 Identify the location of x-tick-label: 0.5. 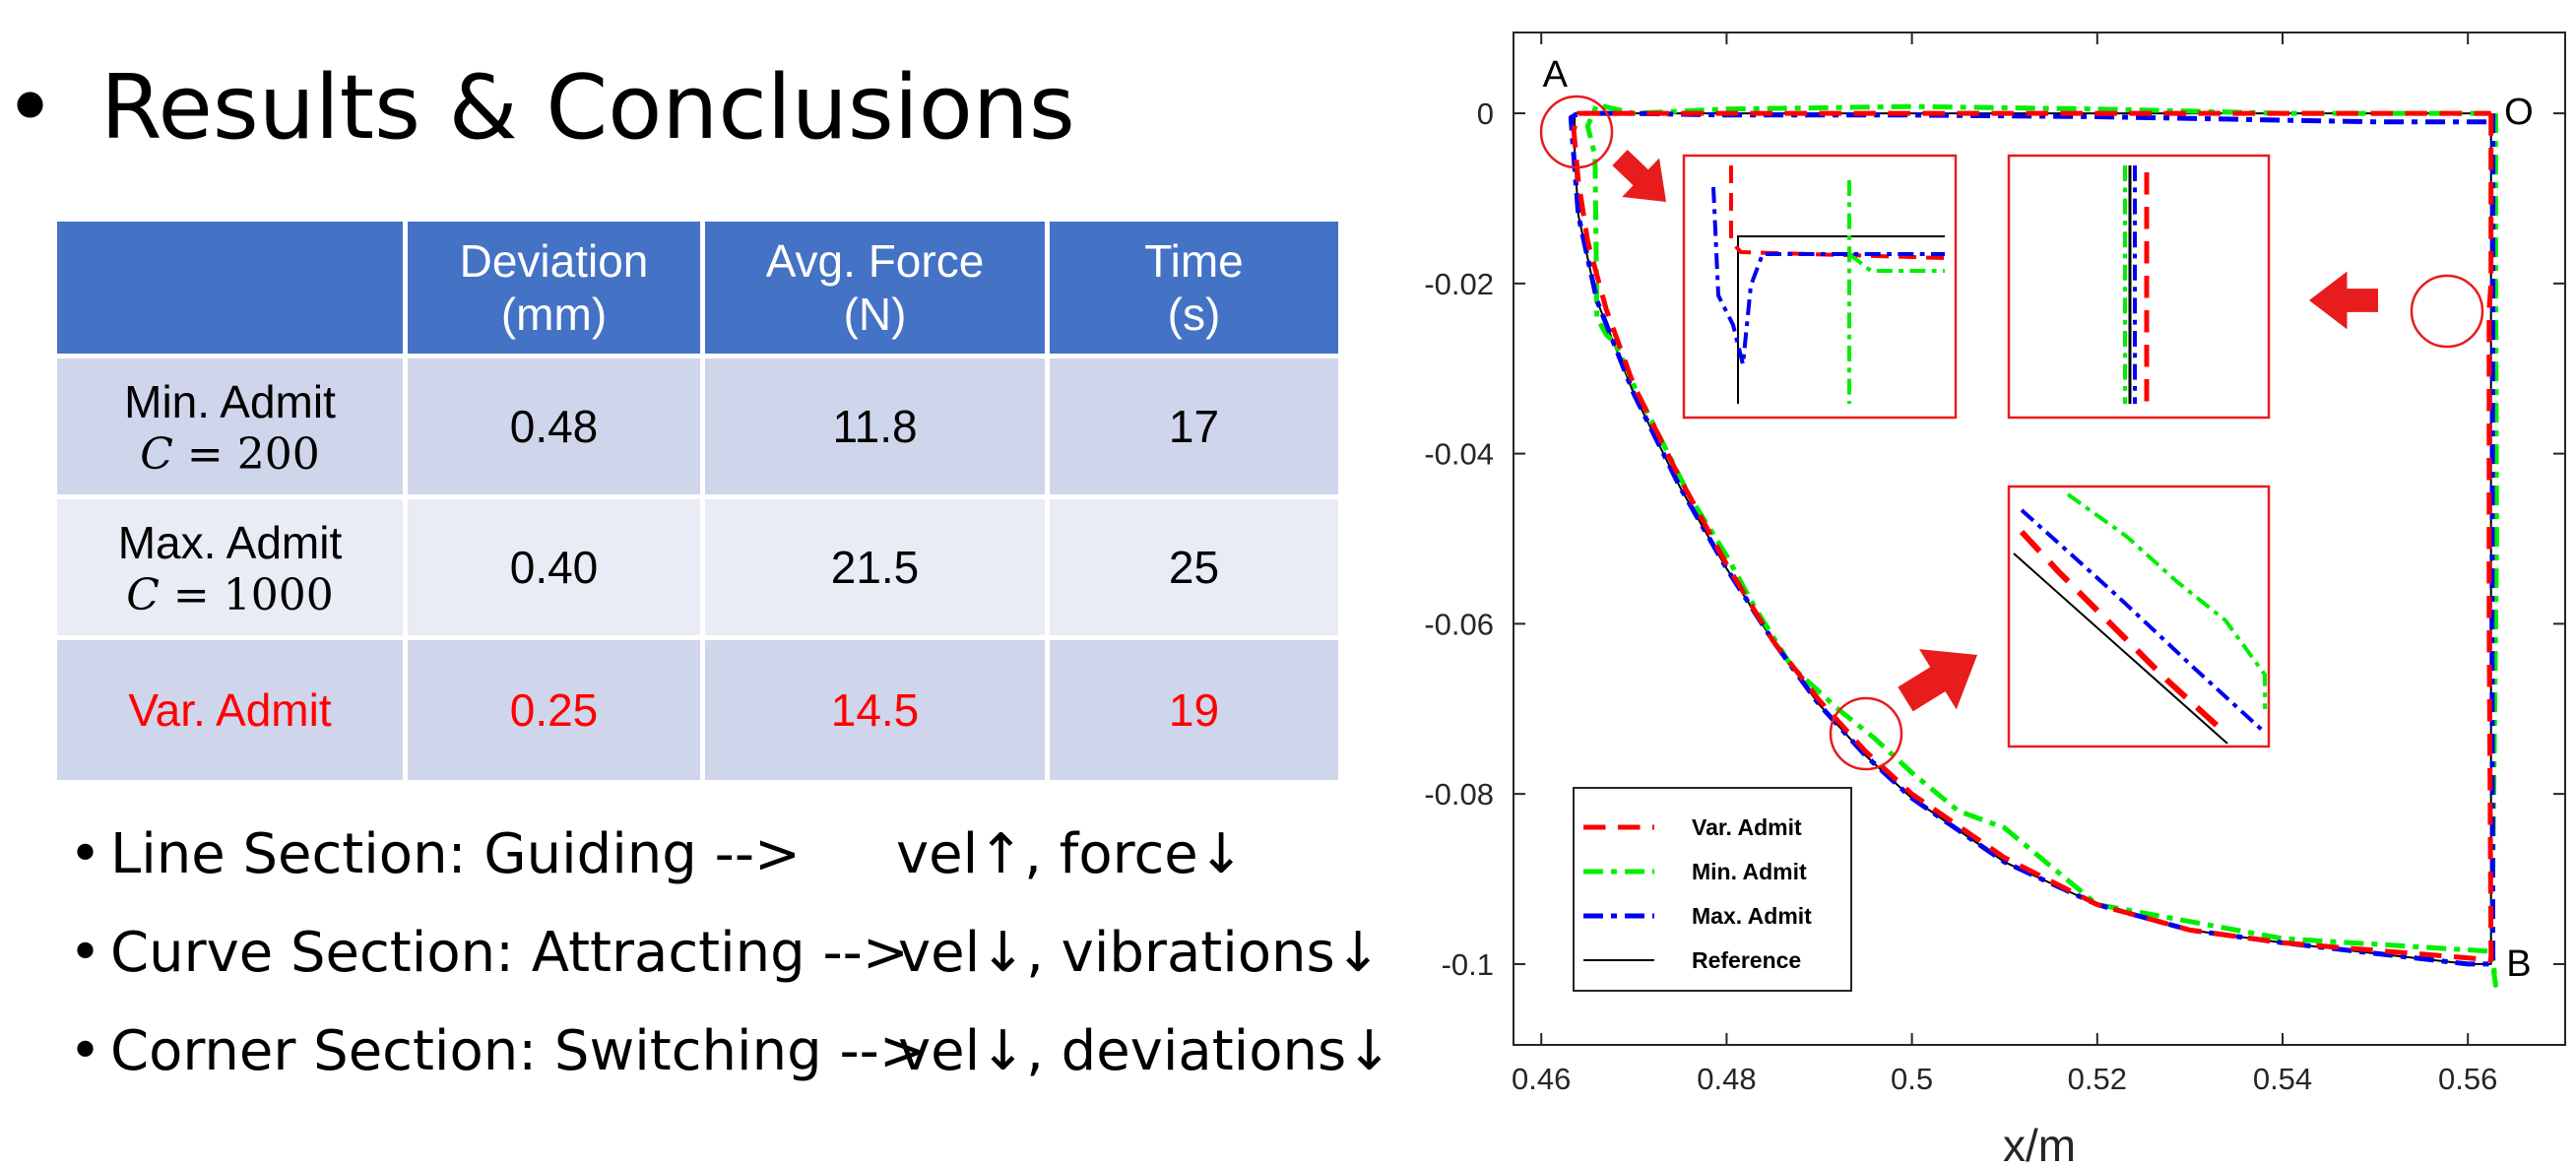
(1912, 1079).